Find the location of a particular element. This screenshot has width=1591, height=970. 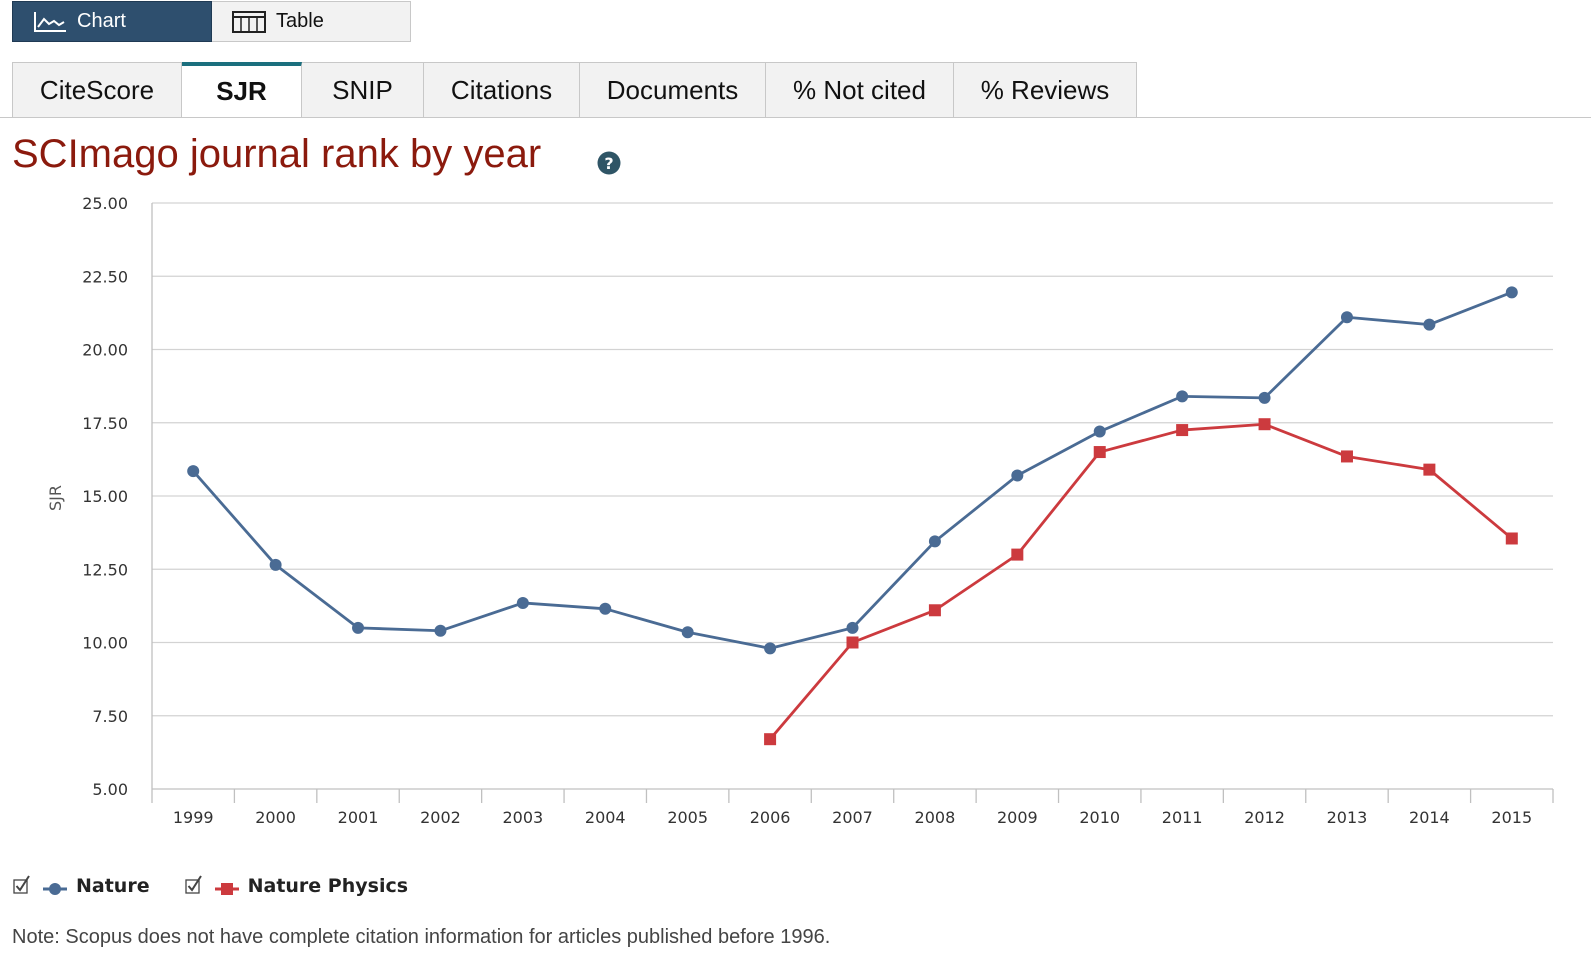

y-tick-label: 22.50 is located at coordinates (105, 276).